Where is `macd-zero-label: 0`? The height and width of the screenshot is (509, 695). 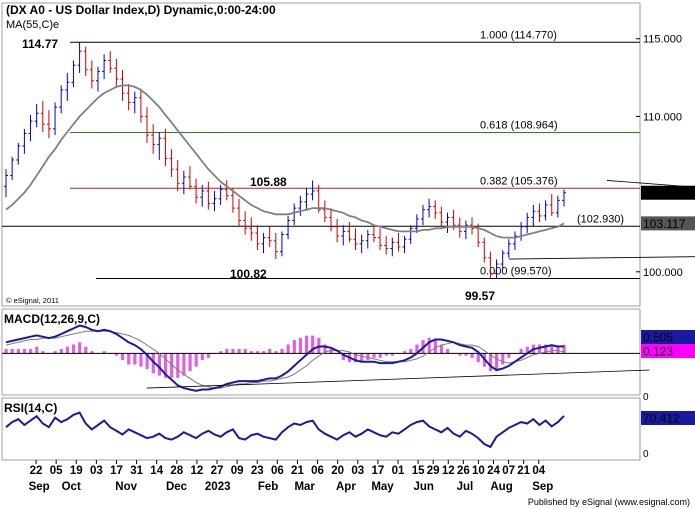 macd-zero-label: 0 is located at coordinates (646, 397).